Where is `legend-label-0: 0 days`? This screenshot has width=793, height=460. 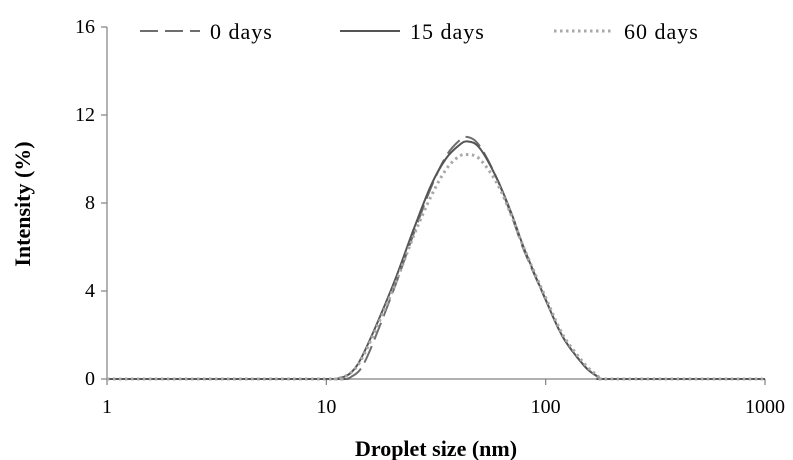
legend-label-0: 0 days is located at coordinates (241, 31).